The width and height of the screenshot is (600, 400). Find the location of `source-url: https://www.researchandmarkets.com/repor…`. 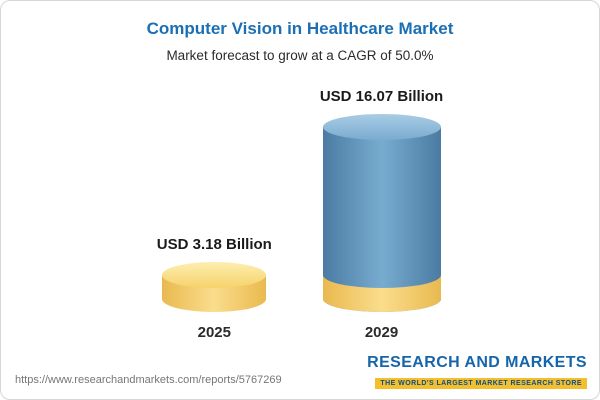

source-url: https://www.researchandmarkets.com/repor… is located at coordinates (148, 380).